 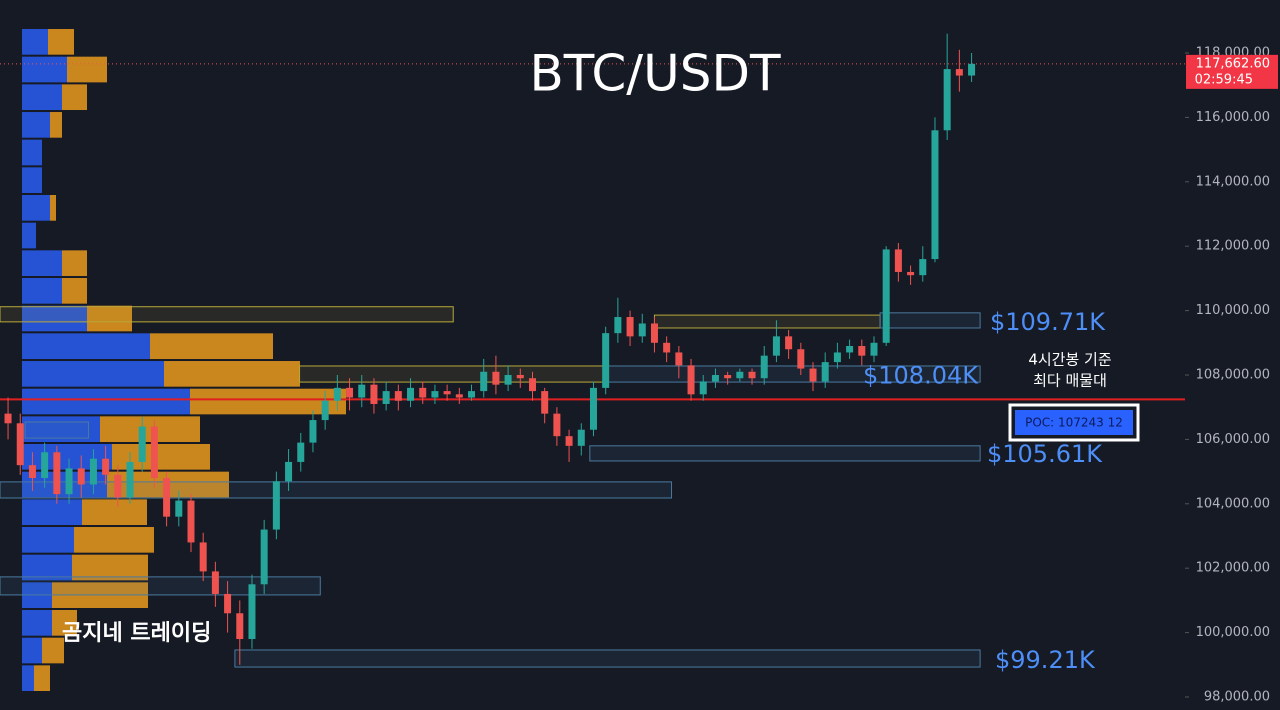 I want to click on poc-label: POC: 107243 12, so click(x=1074, y=423).